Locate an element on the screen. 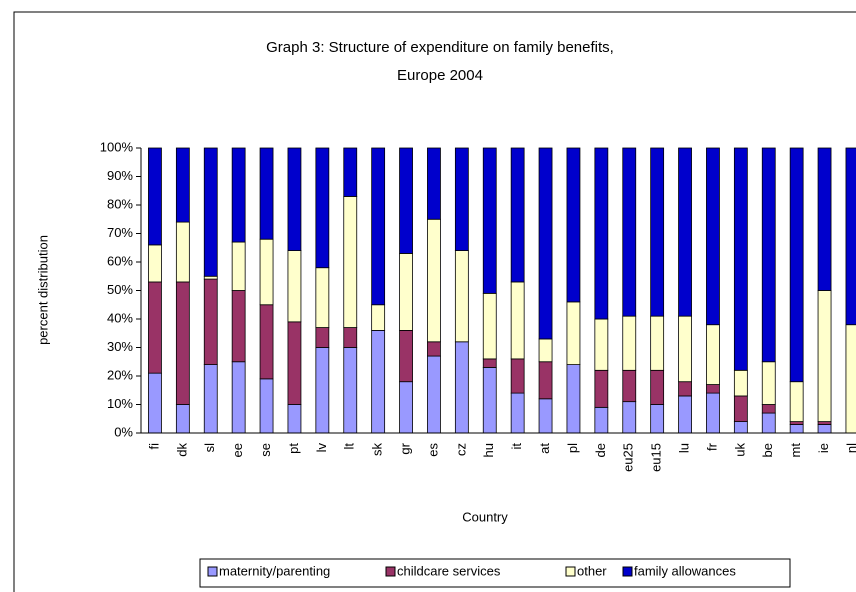 This screenshot has width=856, height=592. y-tick-label: 10% is located at coordinates (120, 403).